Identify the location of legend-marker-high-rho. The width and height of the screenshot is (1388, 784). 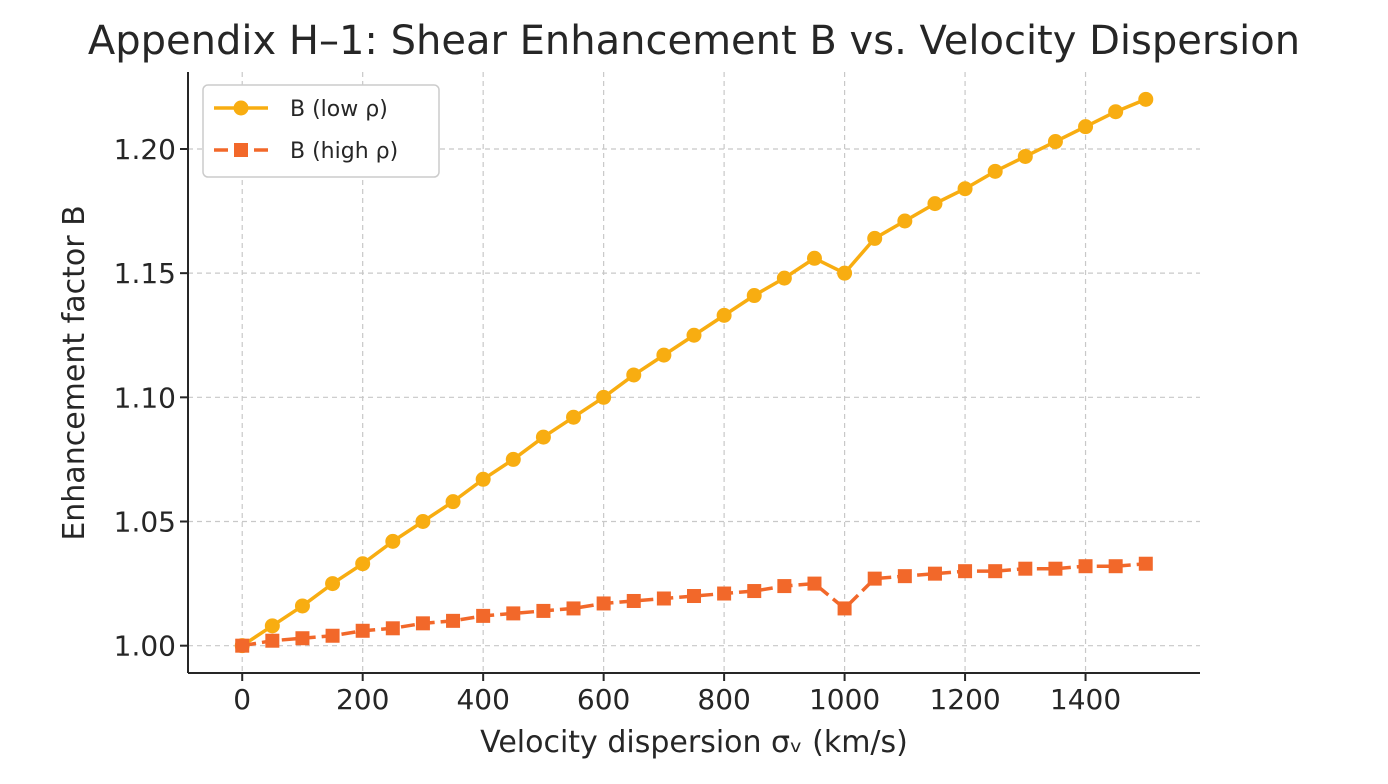
(241, 150).